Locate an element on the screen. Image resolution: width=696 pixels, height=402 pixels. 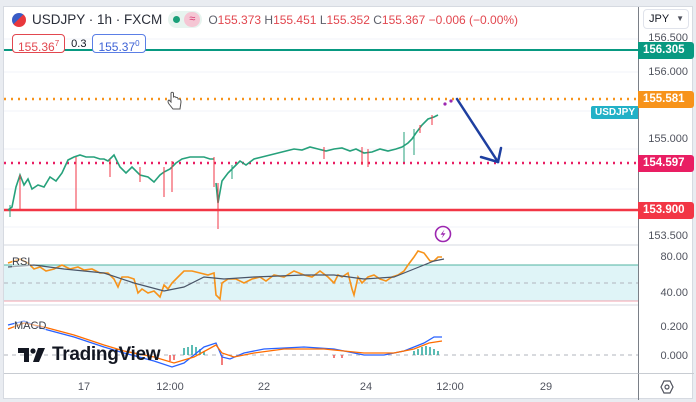
chart-settings-button is located at coordinates (666, 386).